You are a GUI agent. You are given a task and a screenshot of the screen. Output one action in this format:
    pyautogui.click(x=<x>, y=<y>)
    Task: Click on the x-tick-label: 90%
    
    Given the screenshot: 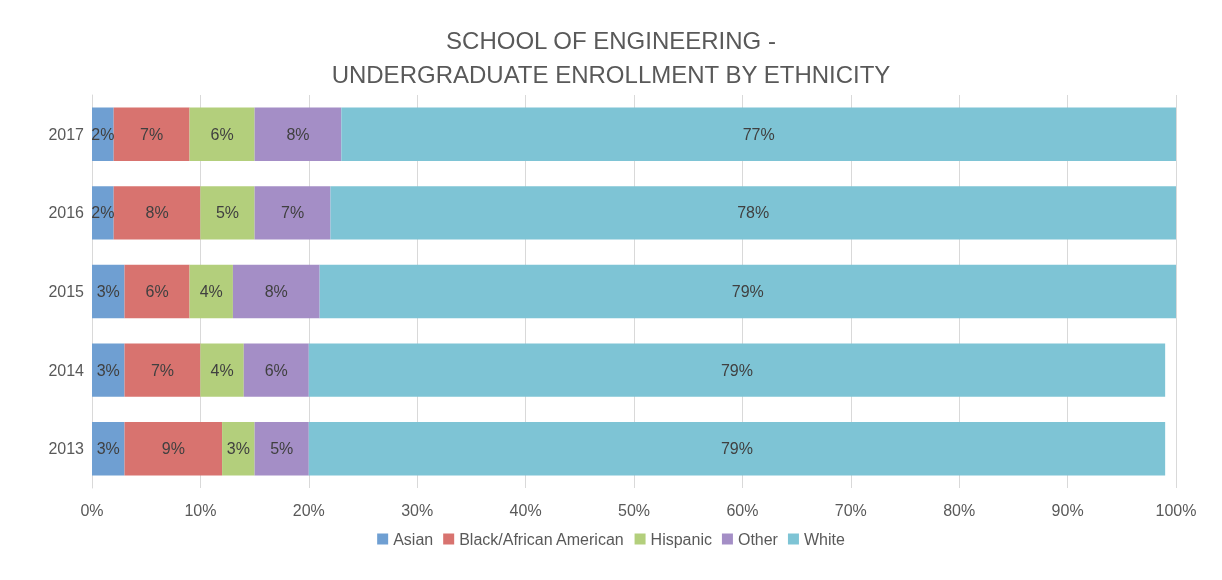 What is the action you would take?
    pyautogui.click(x=1067, y=510)
    